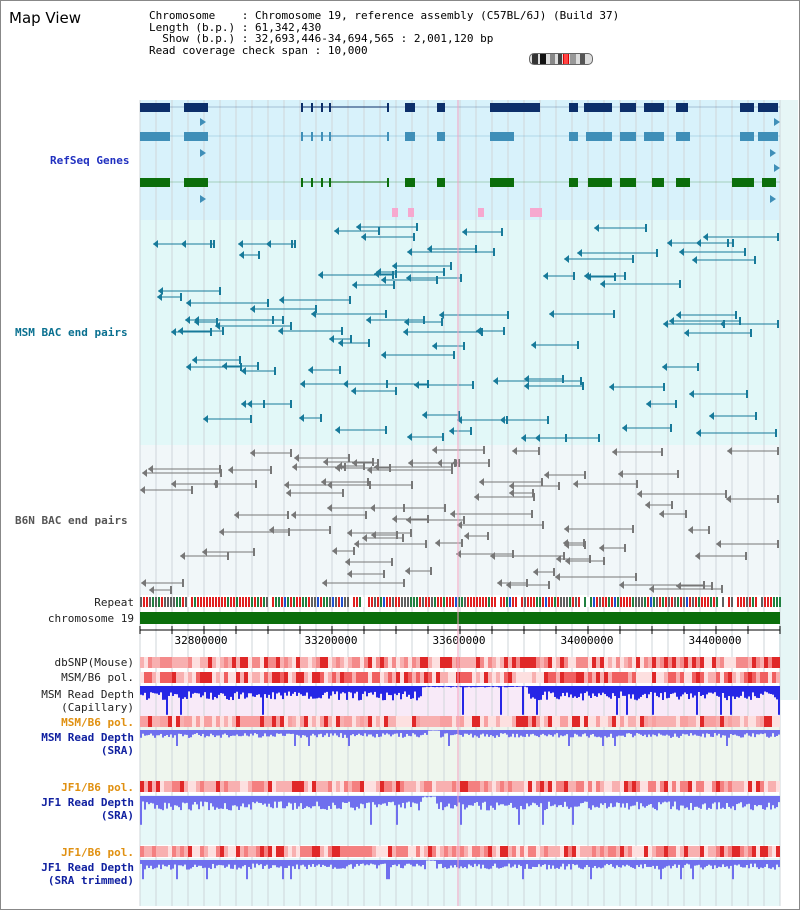 The height and width of the screenshot is (910, 800). What do you see at coordinates (97, 722) in the screenshot?
I see `track-label-msm-b6-pol-2: MSM/B6 pol.` at bounding box center [97, 722].